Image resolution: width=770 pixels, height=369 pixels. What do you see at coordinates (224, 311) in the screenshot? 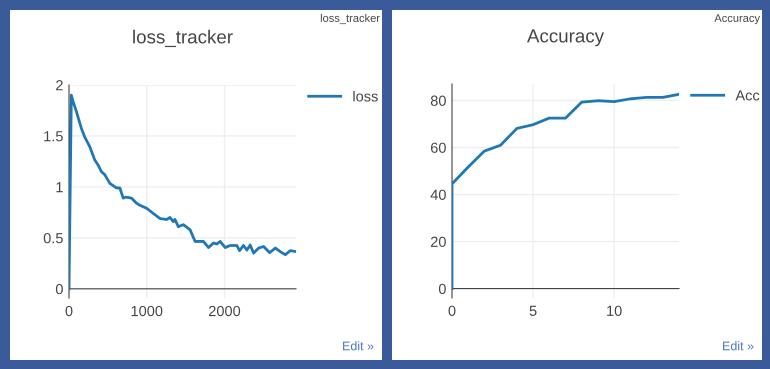
I see `x-tick-label: 2000` at bounding box center [224, 311].